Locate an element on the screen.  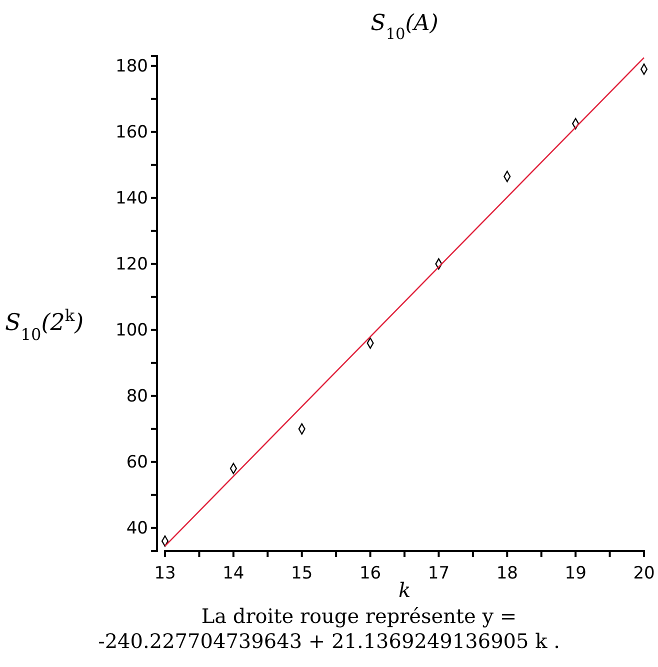
y-tick-label: 60 is located at coordinates (137, 462).